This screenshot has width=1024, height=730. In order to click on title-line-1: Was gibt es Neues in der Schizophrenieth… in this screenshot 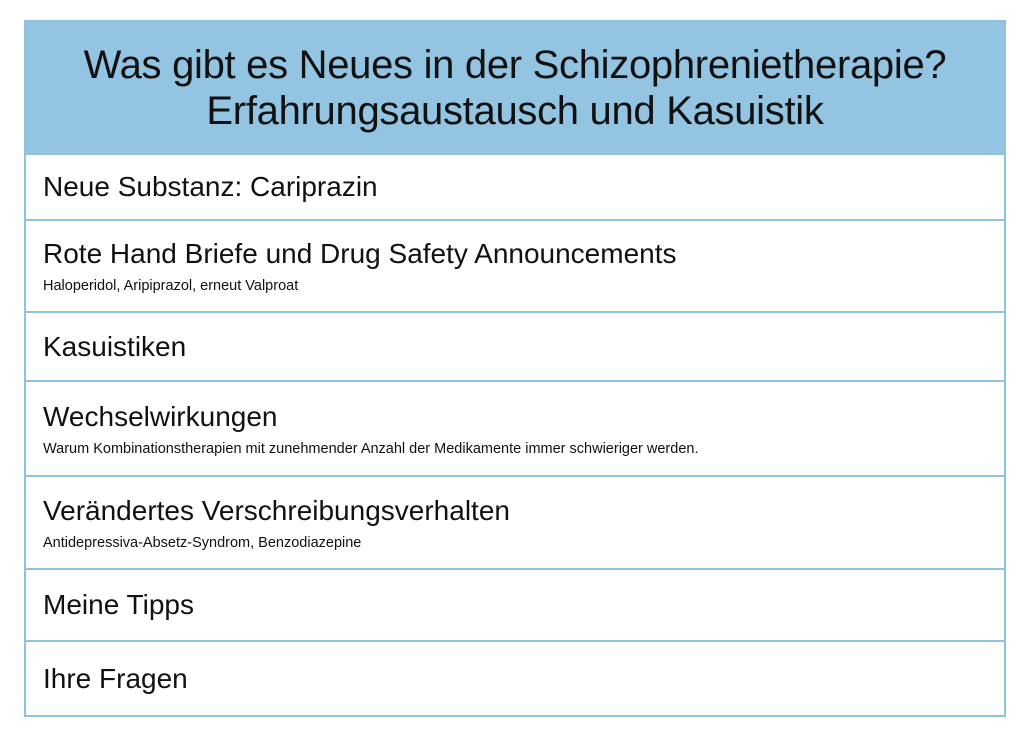, I will do `click(515, 64)`.